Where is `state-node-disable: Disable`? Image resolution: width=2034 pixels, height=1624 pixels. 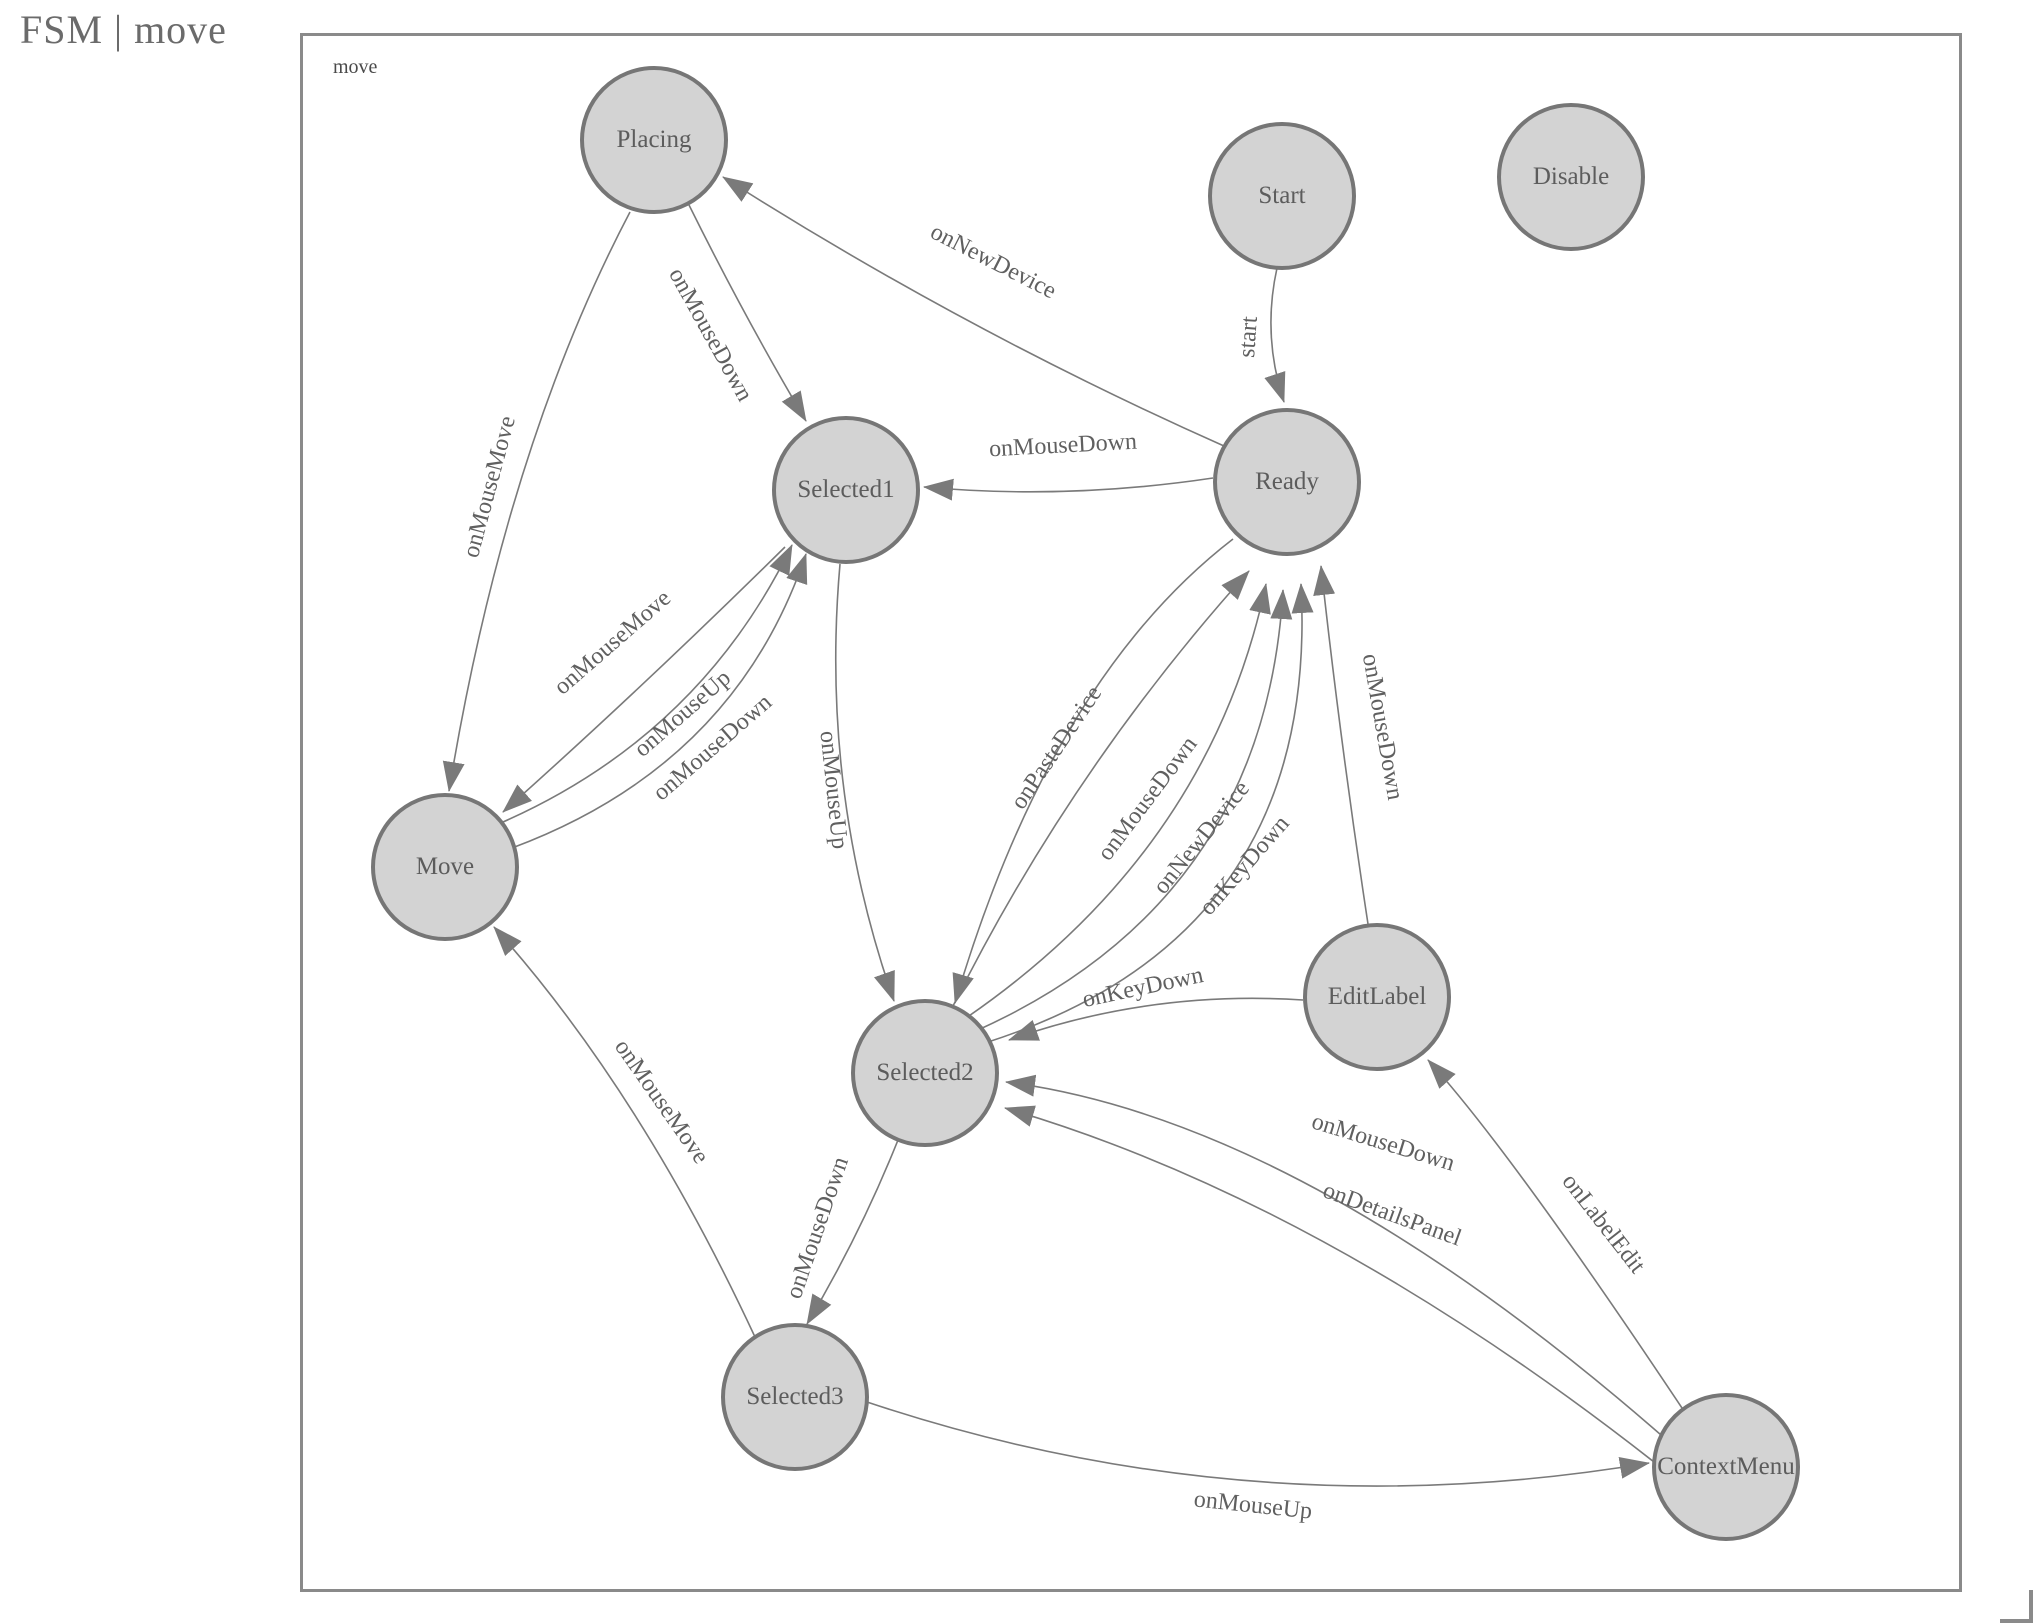
state-node-disable: Disable is located at coordinates (1571, 177).